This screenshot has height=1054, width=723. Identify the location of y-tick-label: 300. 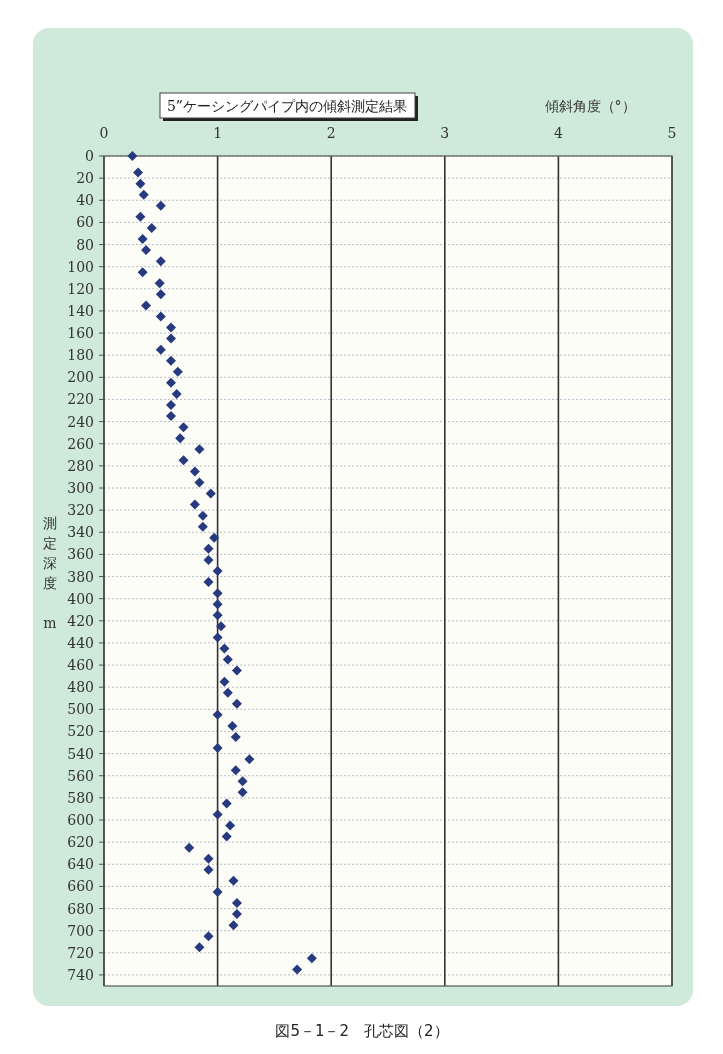
(80, 488).